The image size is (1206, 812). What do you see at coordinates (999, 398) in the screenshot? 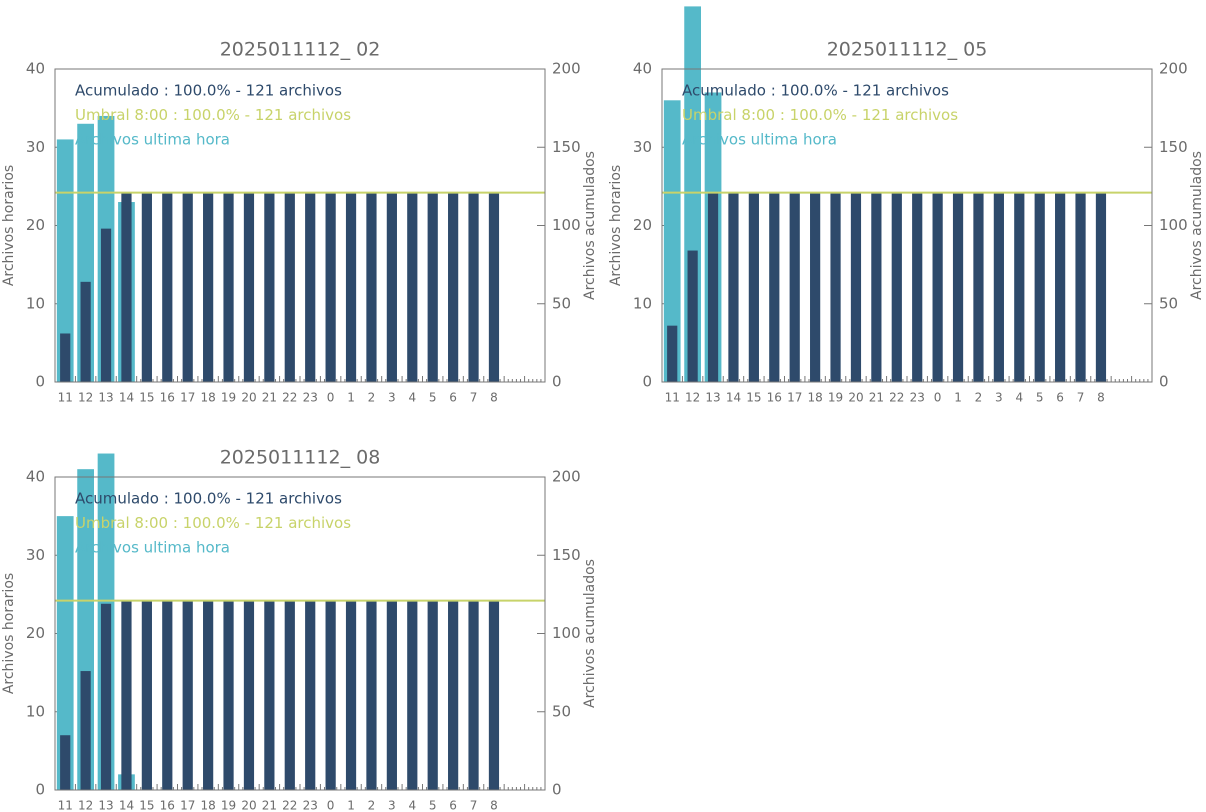
I see `x-tick-label: 3` at bounding box center [999, 398].